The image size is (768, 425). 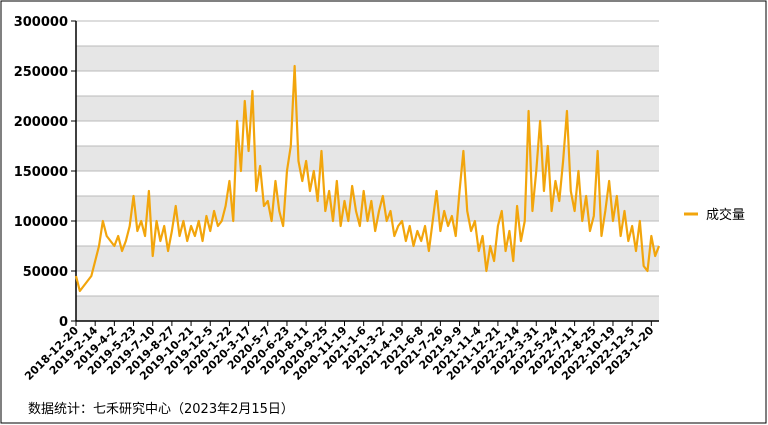 What do you see at coordinates (45, 272) in the screenshot?
I see `y-tick-label: 50000` at bounding box center [45, 272].